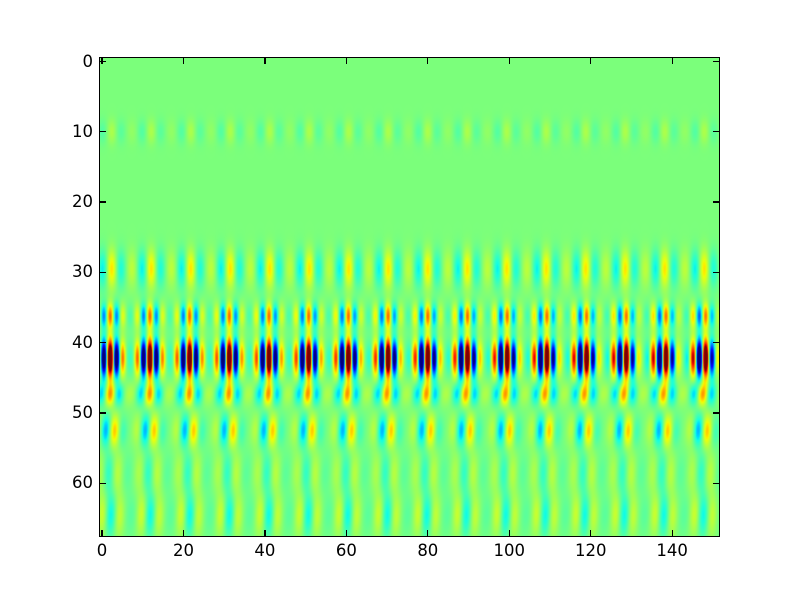 This screenshot has width=800, height=600. I want to click on x-axis-tick-label: 140, so click(672, 550).